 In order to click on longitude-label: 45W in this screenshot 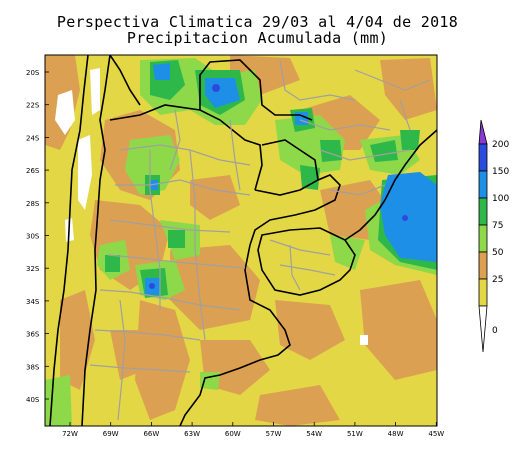, I will do `click(436, 434)`.